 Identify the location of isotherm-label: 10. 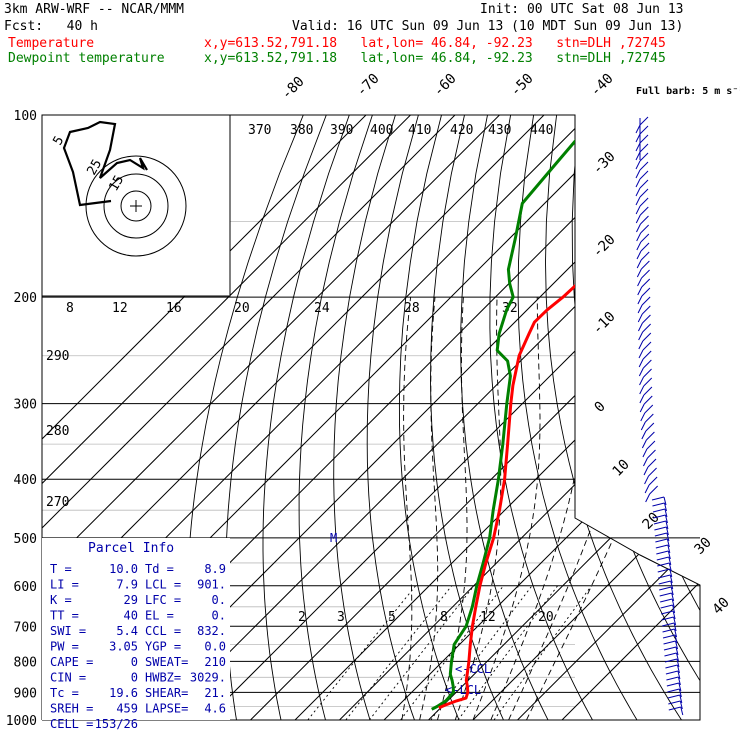
(621, 468).